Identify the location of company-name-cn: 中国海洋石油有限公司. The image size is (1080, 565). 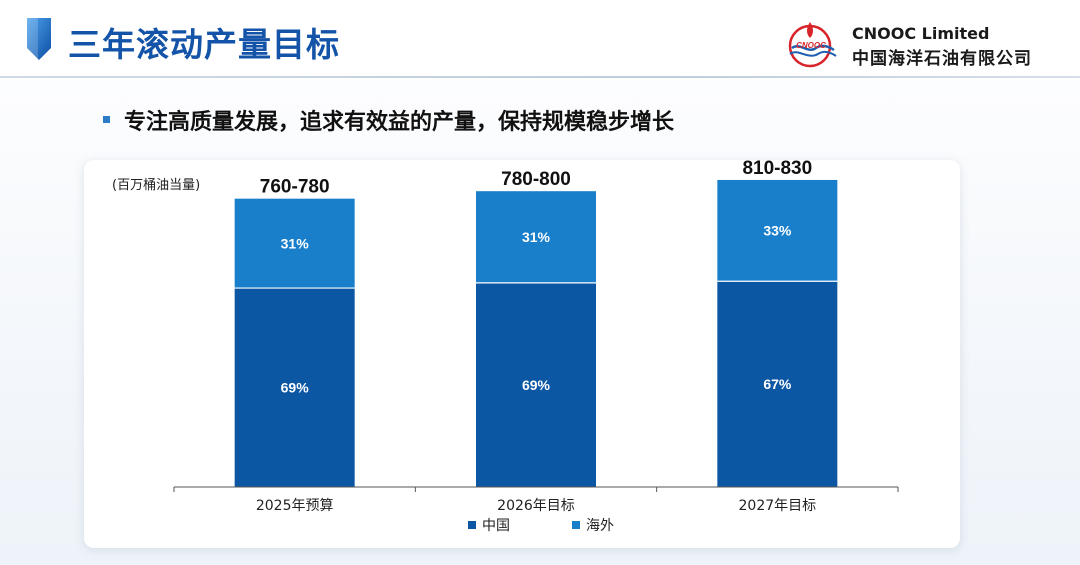
(942, 59).